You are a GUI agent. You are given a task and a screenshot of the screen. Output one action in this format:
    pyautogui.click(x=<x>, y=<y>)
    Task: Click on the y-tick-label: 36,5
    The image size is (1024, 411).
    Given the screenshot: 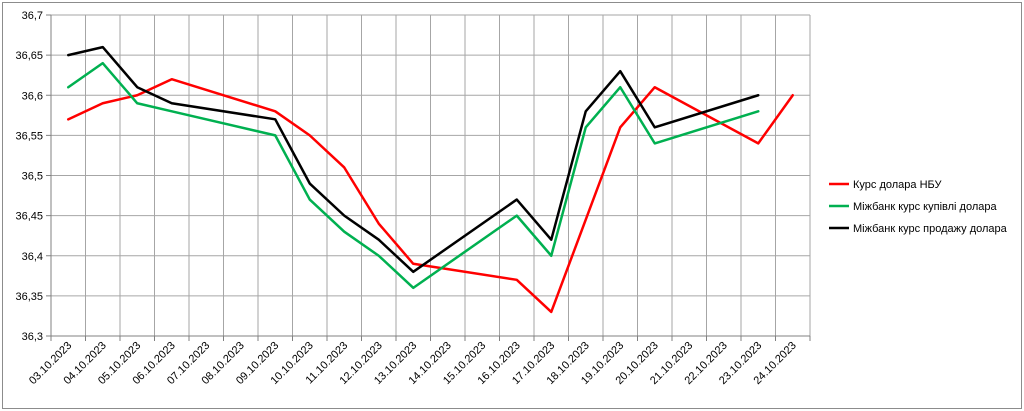 What is the action you would take?
    pyautogui.click(x=32, y=177)
    